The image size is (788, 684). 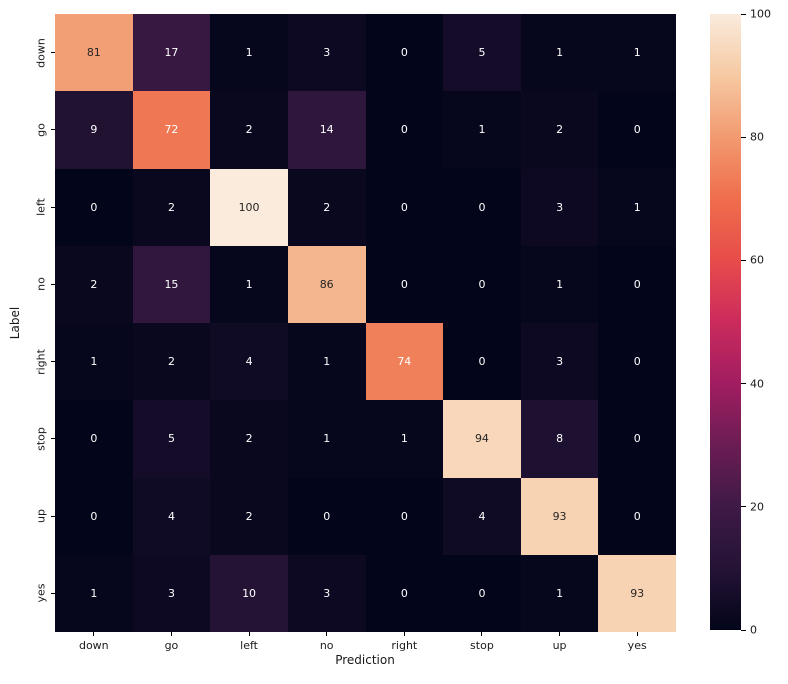 I want to click on heatmap-cell: 9, so click(x=94, y=130).